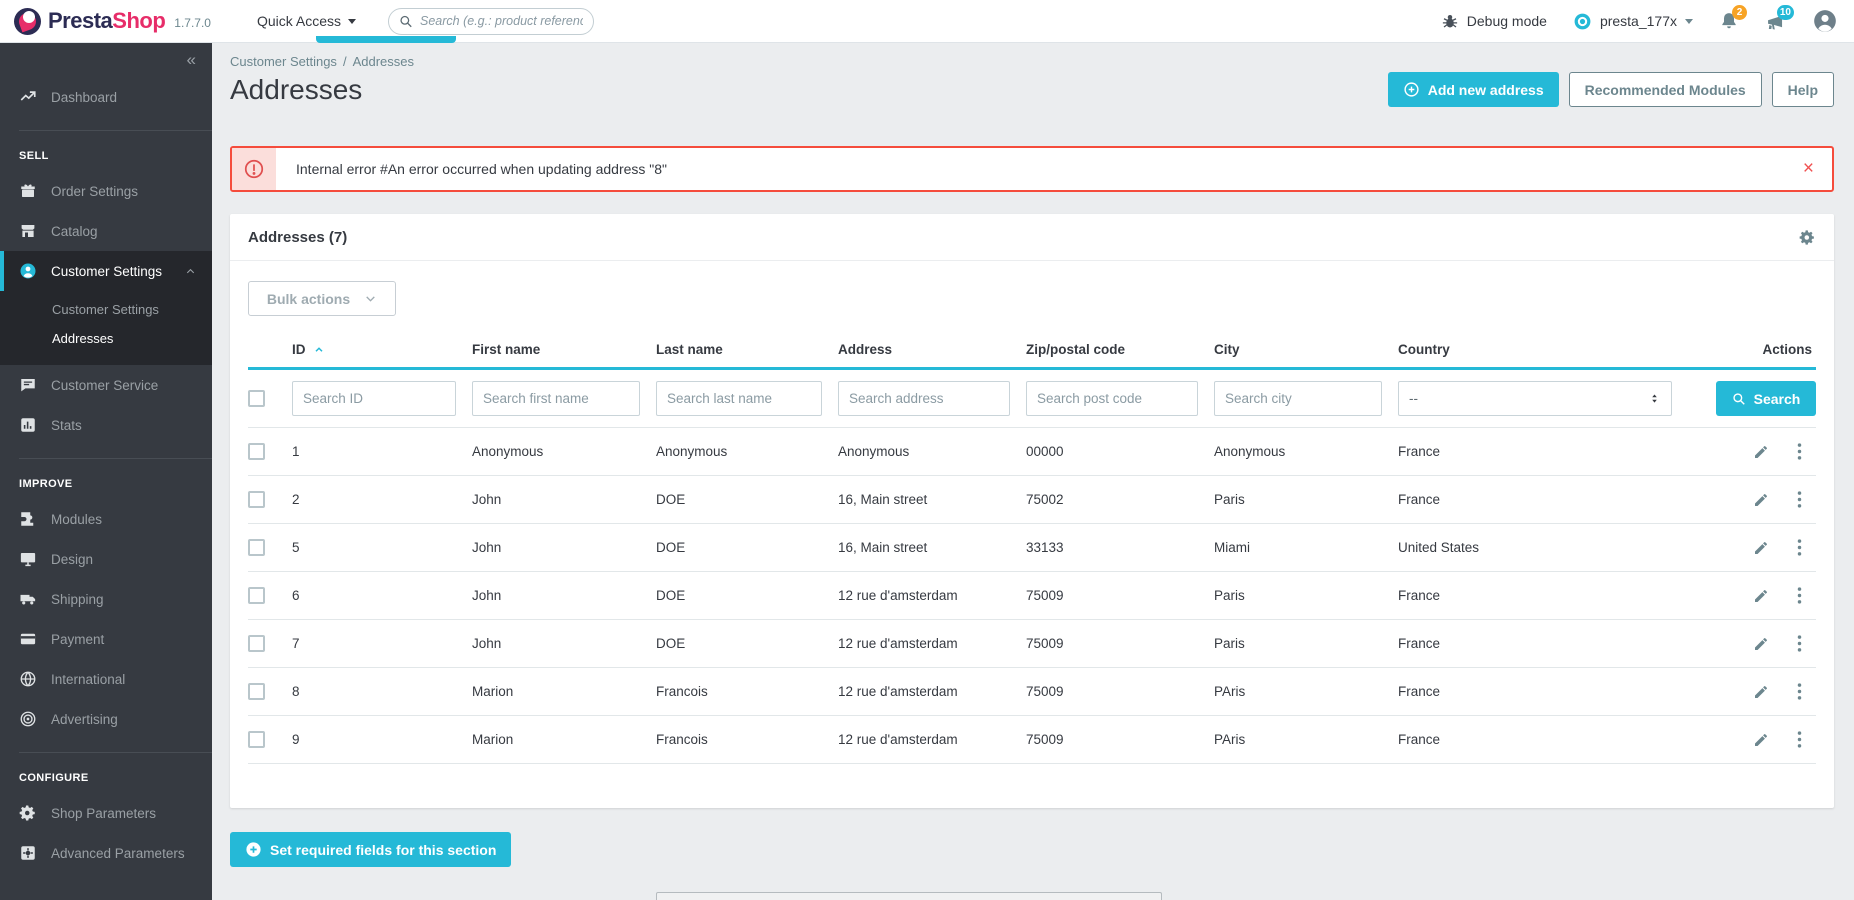 The width and height of the screenshot is (1854, 900). Describe the element at coordinates (1766, 398) in the screenshot. I see `search-button: Search` at that location.